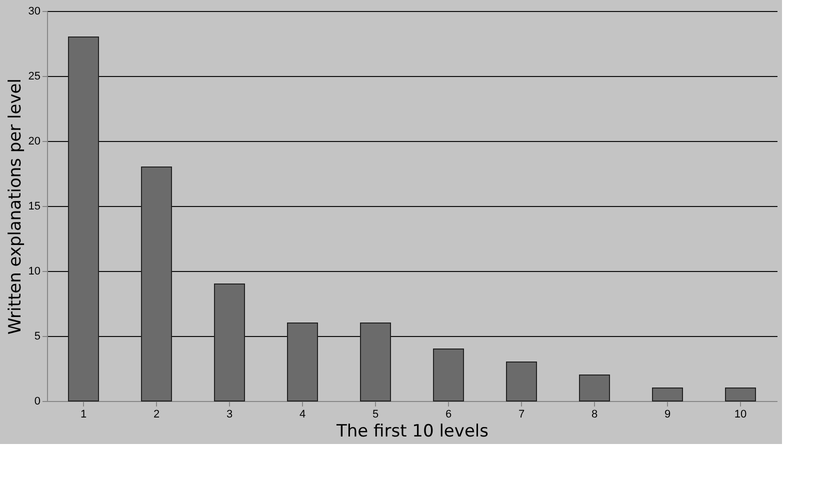 The image size is (827, 500). I want to click on y-axis-title: Written explanations per level, so click(15, 206).